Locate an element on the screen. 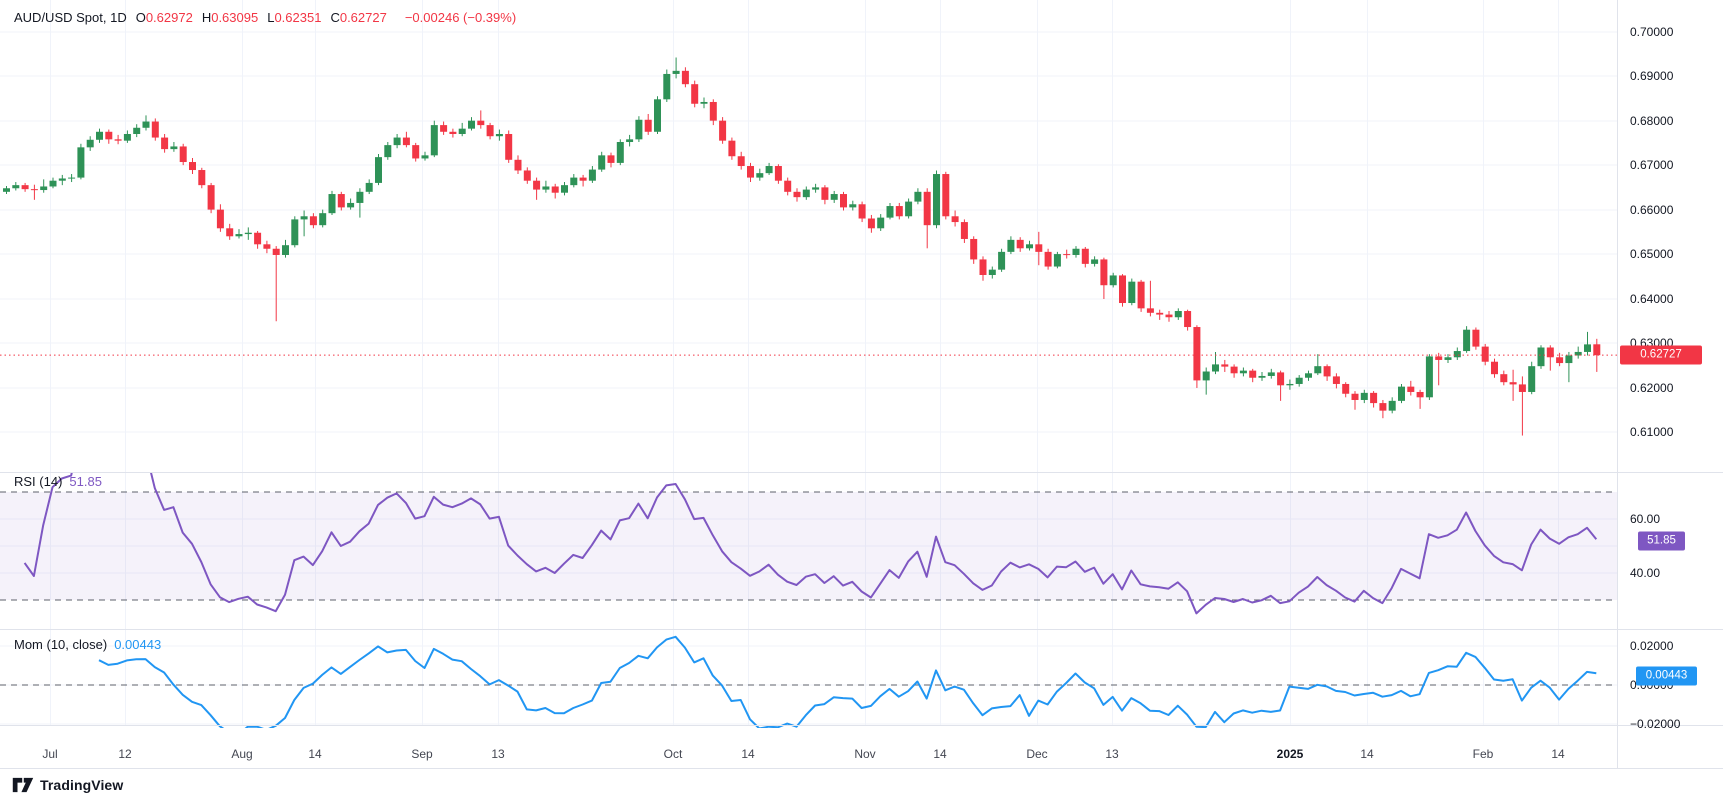 Image resolution: width=1723 pixels, height=803 pixels. time-axis-label: Jul is located at coordinates (50, 754).